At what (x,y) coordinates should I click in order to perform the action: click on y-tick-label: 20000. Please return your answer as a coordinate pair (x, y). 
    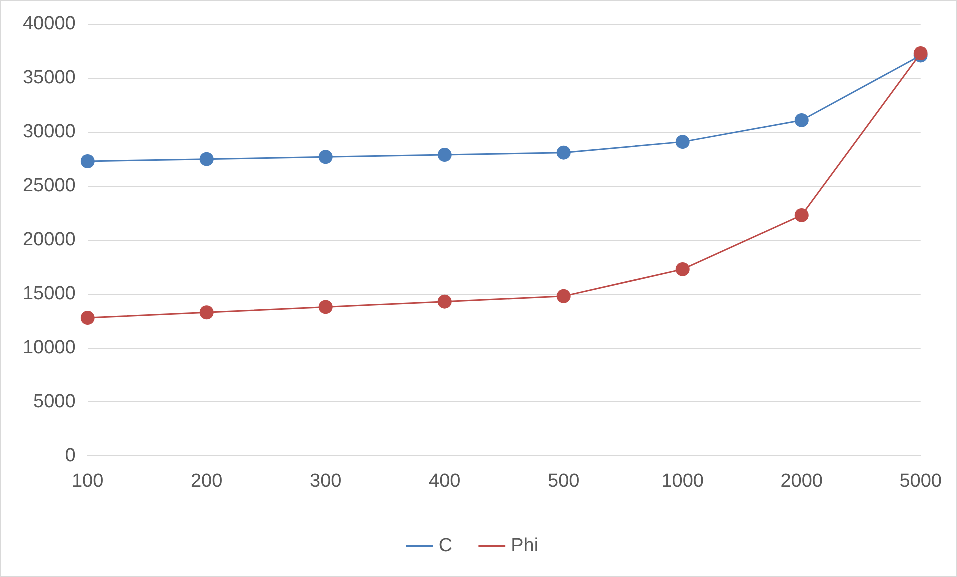
    Looking at the image, I should click on (49, 240).